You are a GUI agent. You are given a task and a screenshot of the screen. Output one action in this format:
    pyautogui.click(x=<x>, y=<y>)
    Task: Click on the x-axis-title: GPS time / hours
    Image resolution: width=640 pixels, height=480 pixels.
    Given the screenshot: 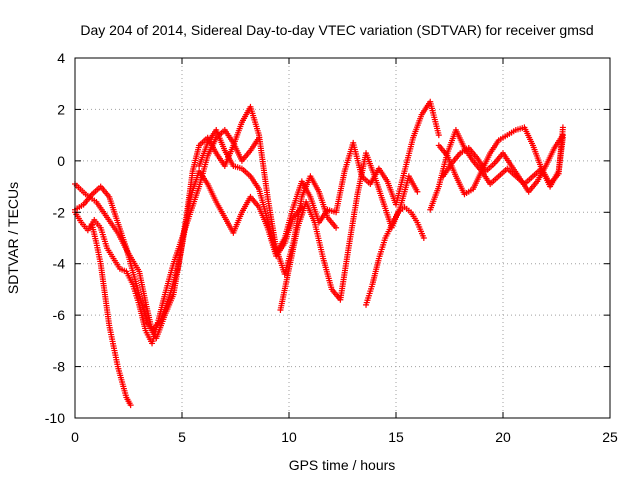 What is the action you would take?
    pyautogui.click(x=342, y=465)
    